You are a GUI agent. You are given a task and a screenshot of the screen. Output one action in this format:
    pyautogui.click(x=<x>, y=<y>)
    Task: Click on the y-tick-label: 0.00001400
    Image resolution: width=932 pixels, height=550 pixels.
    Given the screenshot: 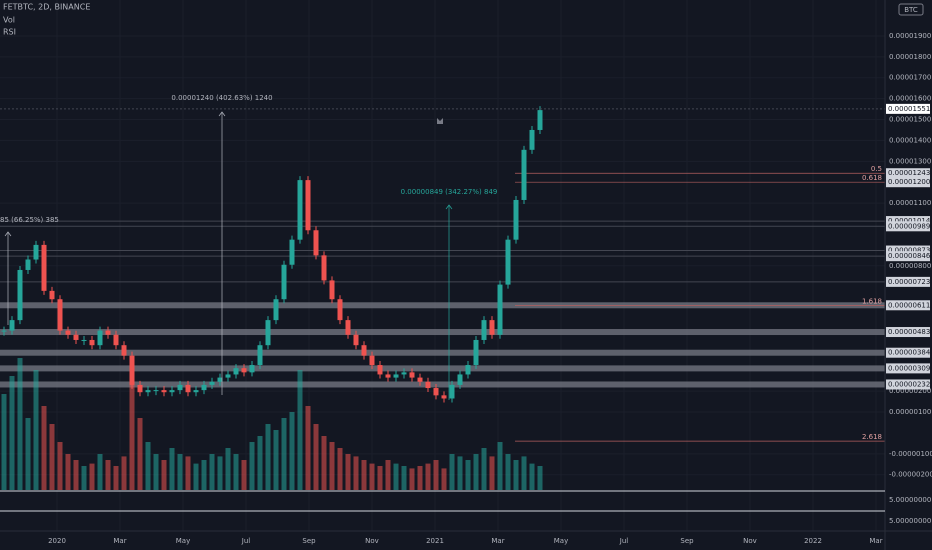 What is the action you would take?
    pyautogui.click(x=910, y=140)
    